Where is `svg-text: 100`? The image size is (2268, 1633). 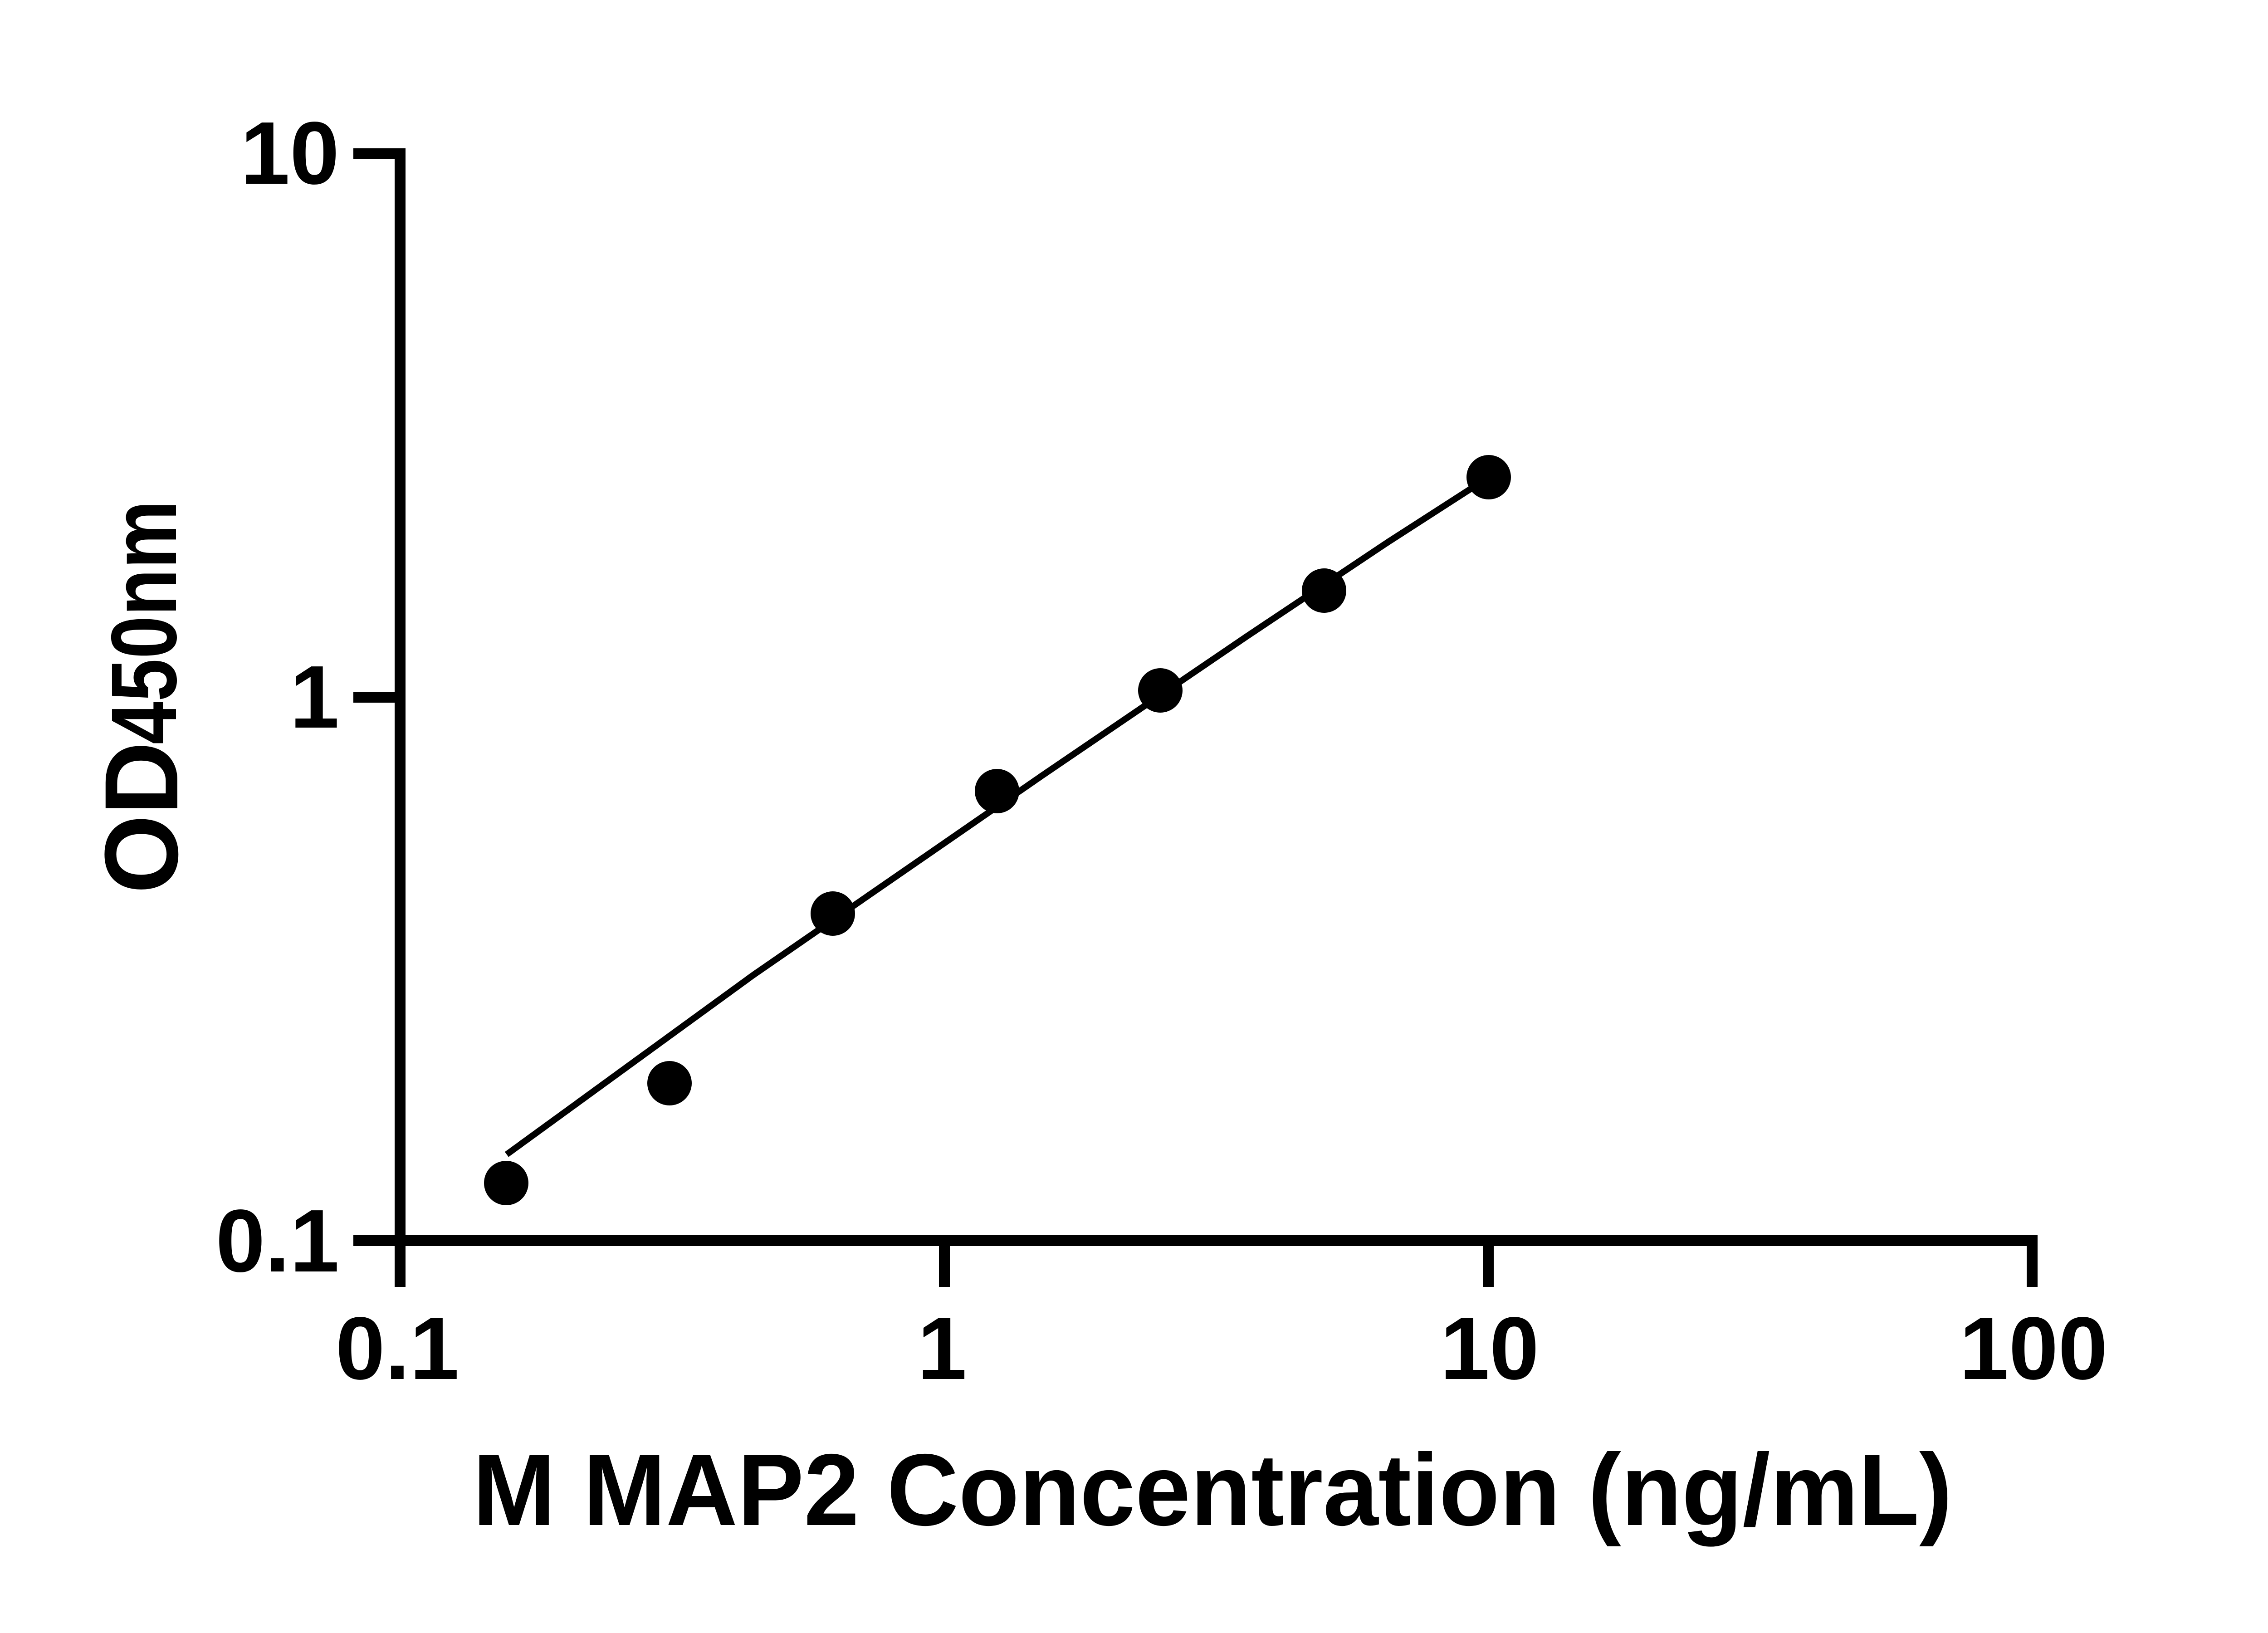 svg-text: 100 is located at coordinates (2033, 1348).